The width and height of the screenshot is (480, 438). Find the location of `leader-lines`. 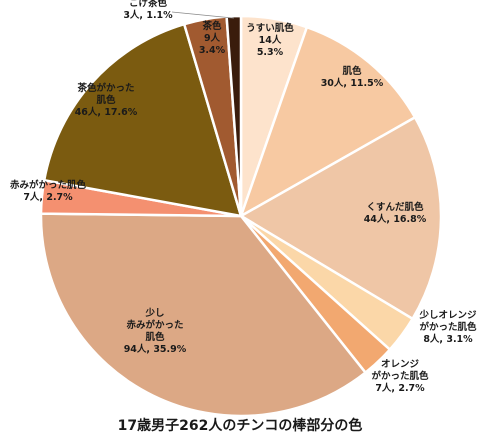

leader-lines is located at coordinates (202, 15).